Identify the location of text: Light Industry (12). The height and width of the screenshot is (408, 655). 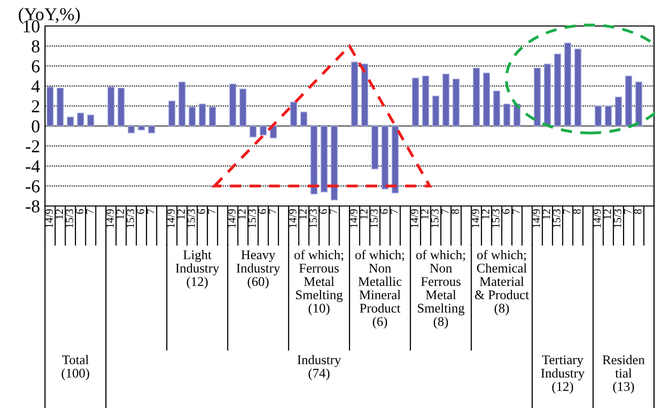
(198, 269).